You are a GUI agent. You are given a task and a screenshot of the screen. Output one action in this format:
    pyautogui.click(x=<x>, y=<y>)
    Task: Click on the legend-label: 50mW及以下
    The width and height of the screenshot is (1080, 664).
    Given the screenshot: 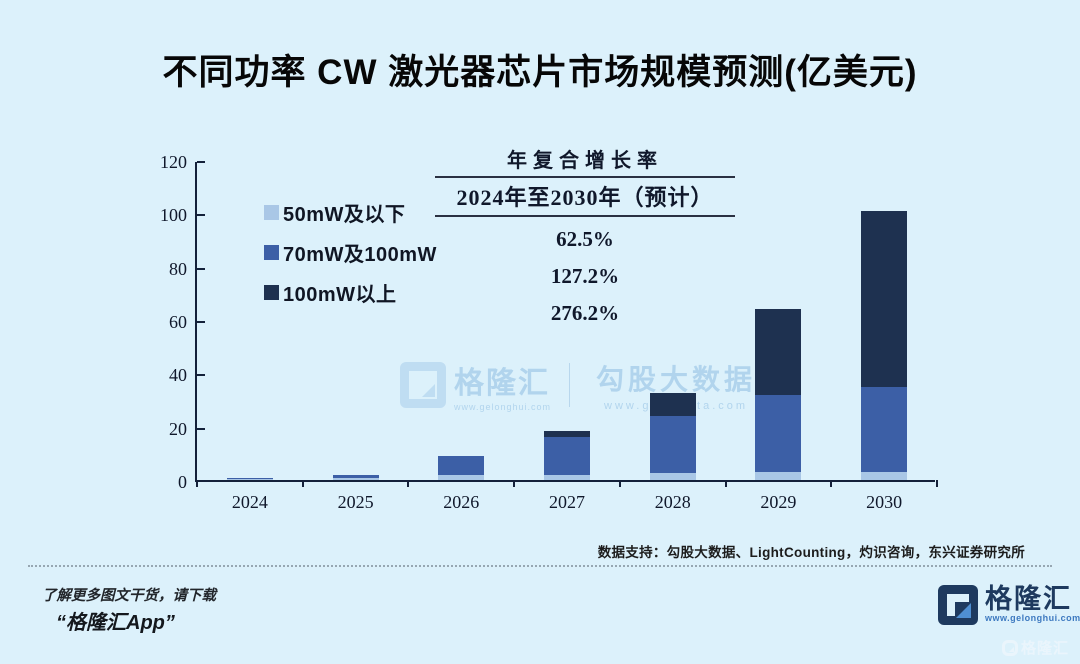 What is the action you would take?
    pyautogui.click(x=344, y=214)
    